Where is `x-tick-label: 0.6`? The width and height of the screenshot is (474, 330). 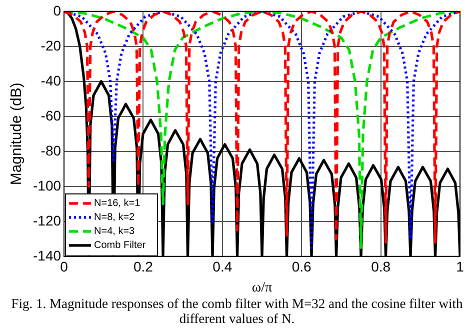 x-tick-label: 0.6 is located at coordinates (302, 266).